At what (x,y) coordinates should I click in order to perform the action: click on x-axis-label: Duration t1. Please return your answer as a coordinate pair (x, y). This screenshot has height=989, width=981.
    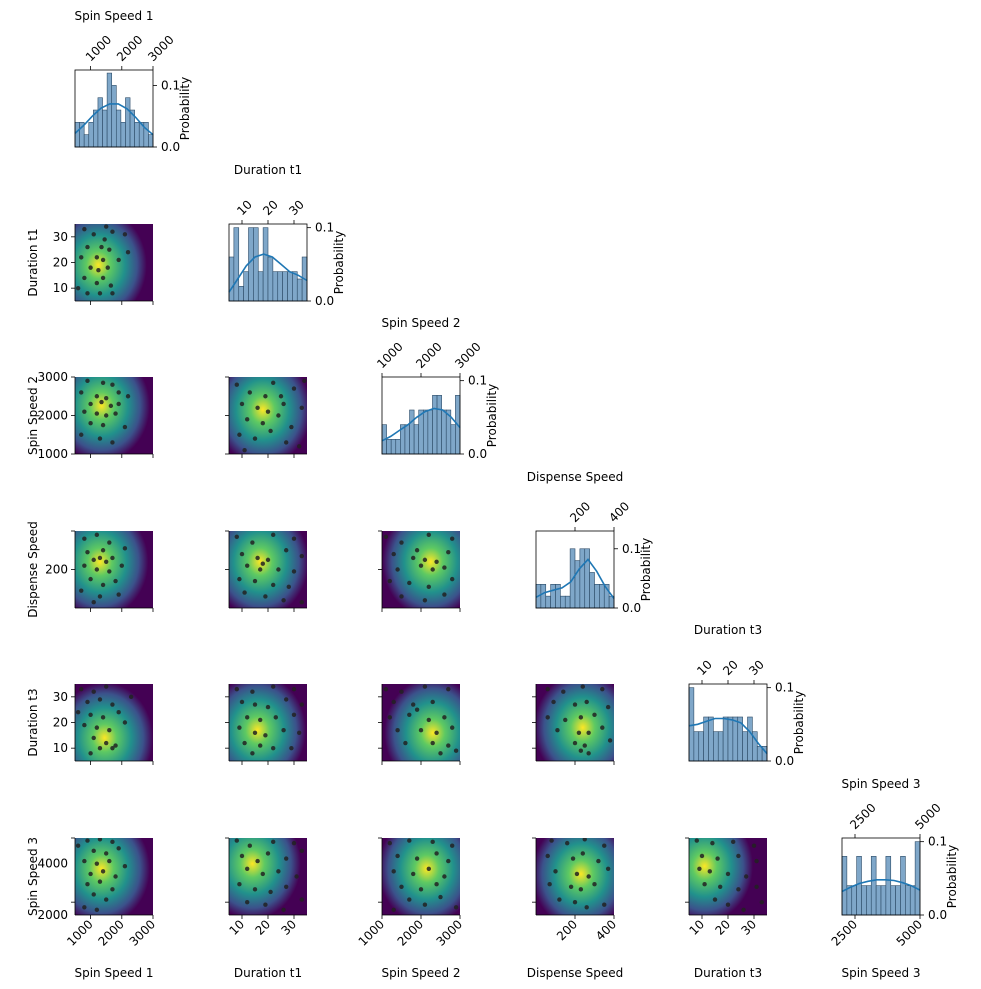
    Looking at the image, I should click on (268, 973).